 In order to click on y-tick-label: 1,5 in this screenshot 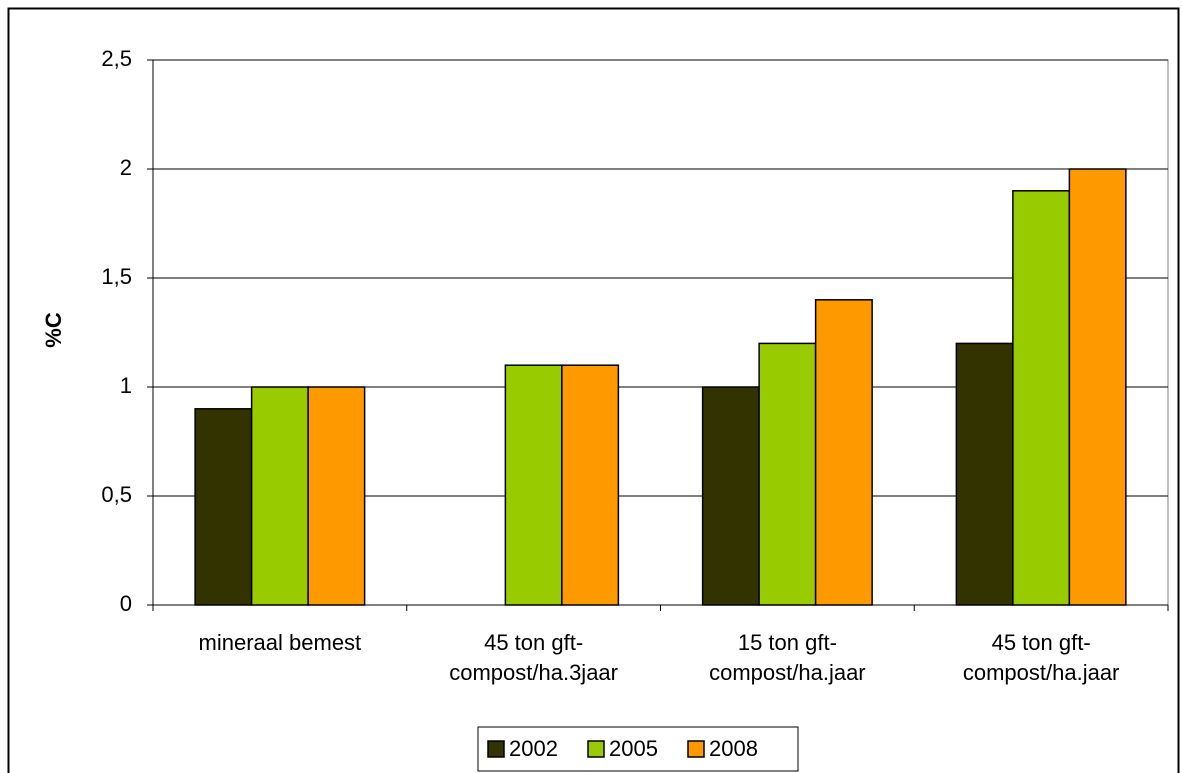, I will do `click(116, 276)`.